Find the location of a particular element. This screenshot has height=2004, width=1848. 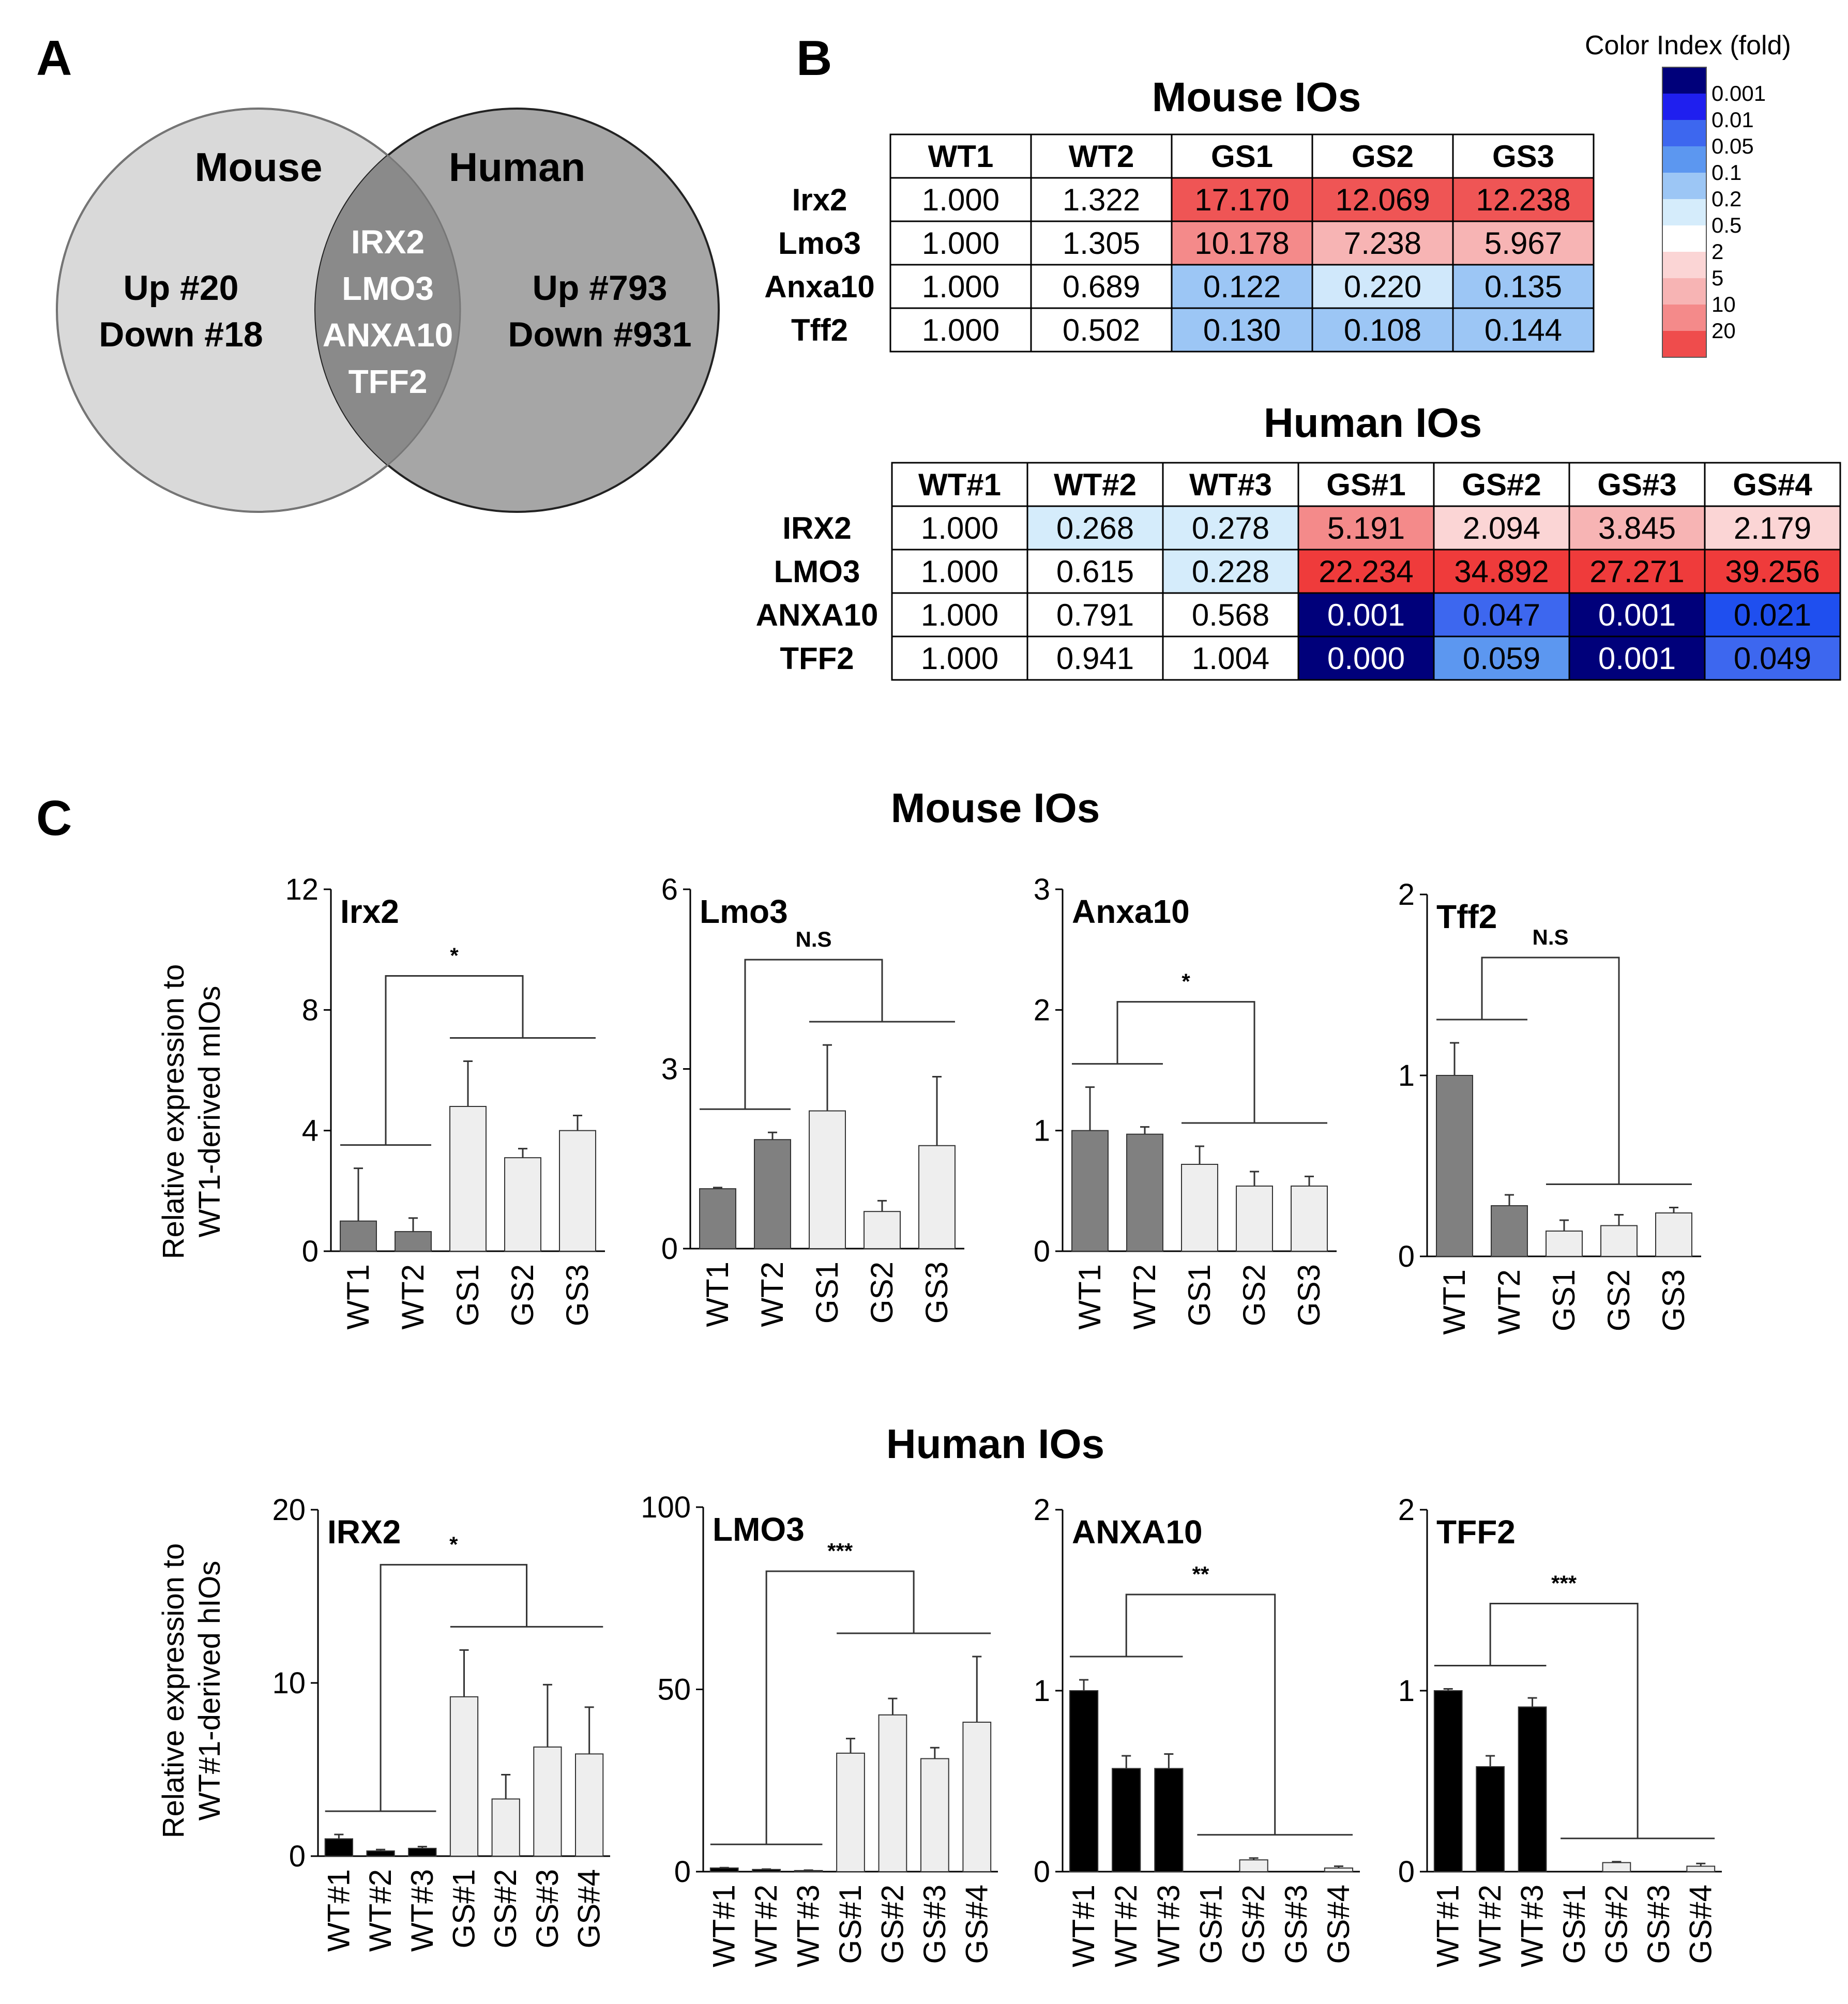

table-row-gene: IRX2 is located at coordinates (816, 528).